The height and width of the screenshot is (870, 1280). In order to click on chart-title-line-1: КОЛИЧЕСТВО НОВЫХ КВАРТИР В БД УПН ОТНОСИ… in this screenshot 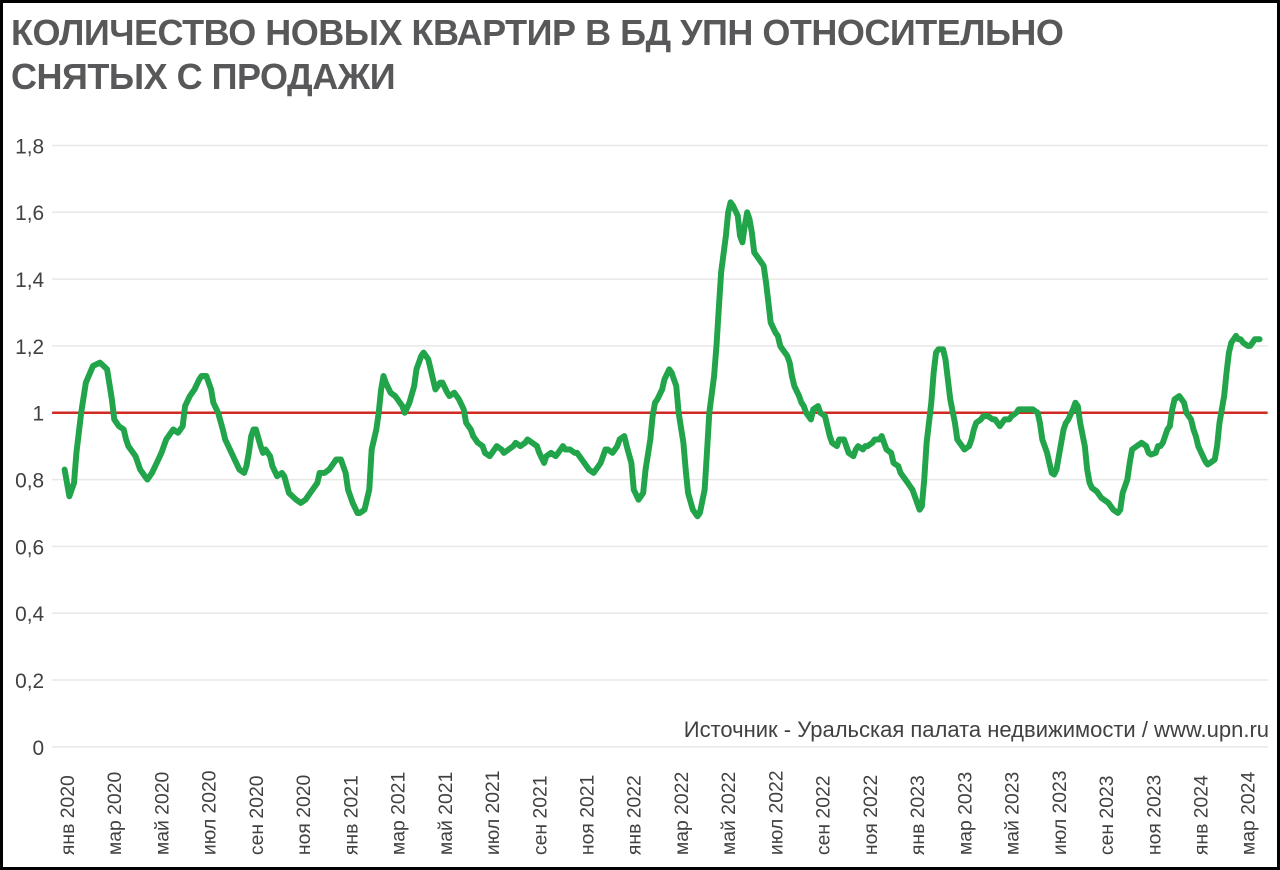, I will do `click(537, 32)`.